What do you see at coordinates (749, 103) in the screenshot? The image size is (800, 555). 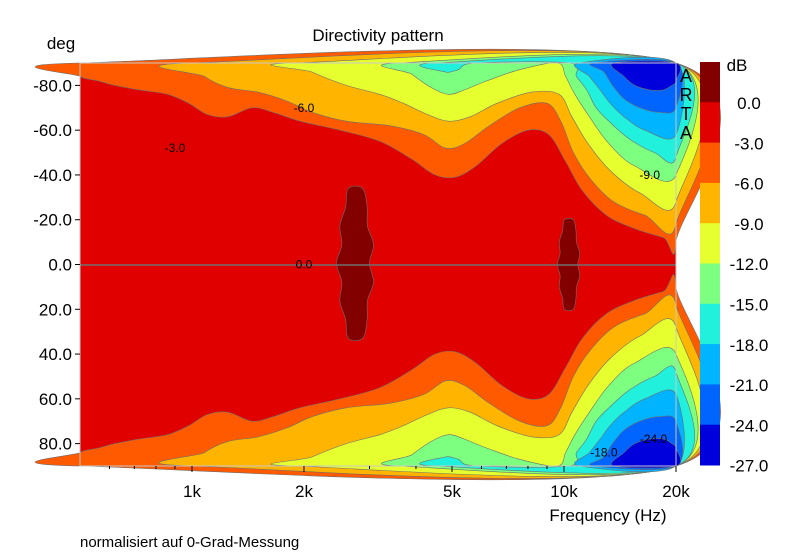 I see `colorbar-label-0: 0.0` at bounding box center [749, 103].